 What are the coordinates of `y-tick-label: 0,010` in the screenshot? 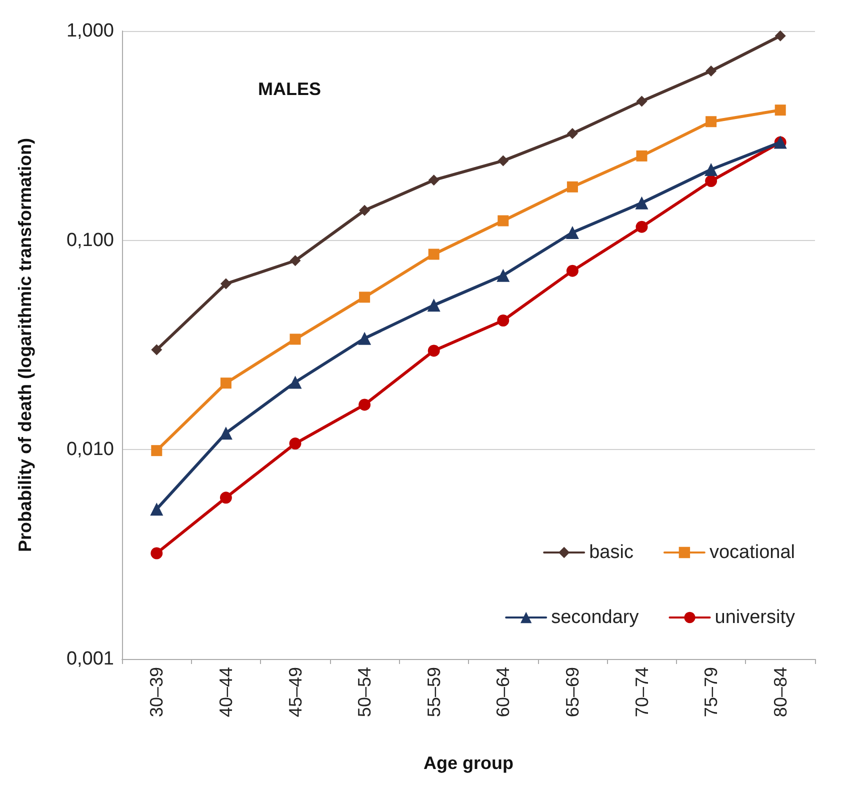 It's located at (90, 449).